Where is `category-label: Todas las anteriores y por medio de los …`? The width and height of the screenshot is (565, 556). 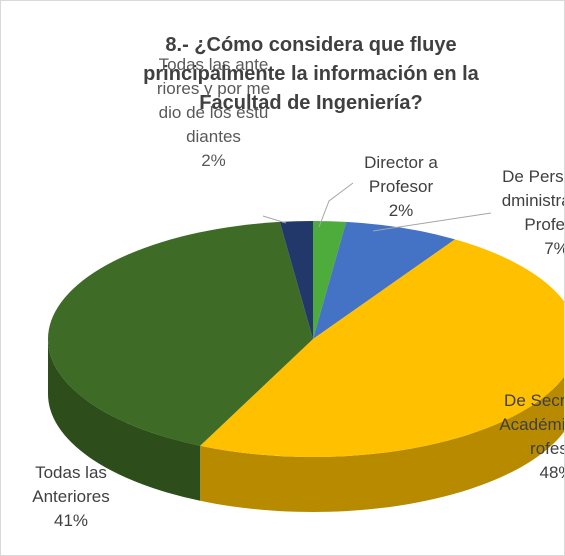
category-label: Todas las anteriores y por medio de los … is located at coordinates (213, 100).